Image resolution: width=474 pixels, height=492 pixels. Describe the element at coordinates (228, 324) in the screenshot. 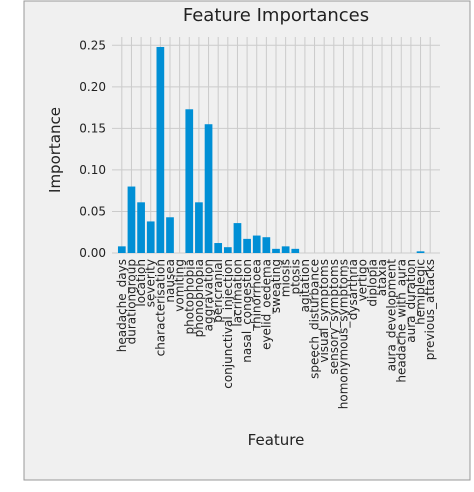

I see `x-tick-label: conjunctival_injection` at that location.